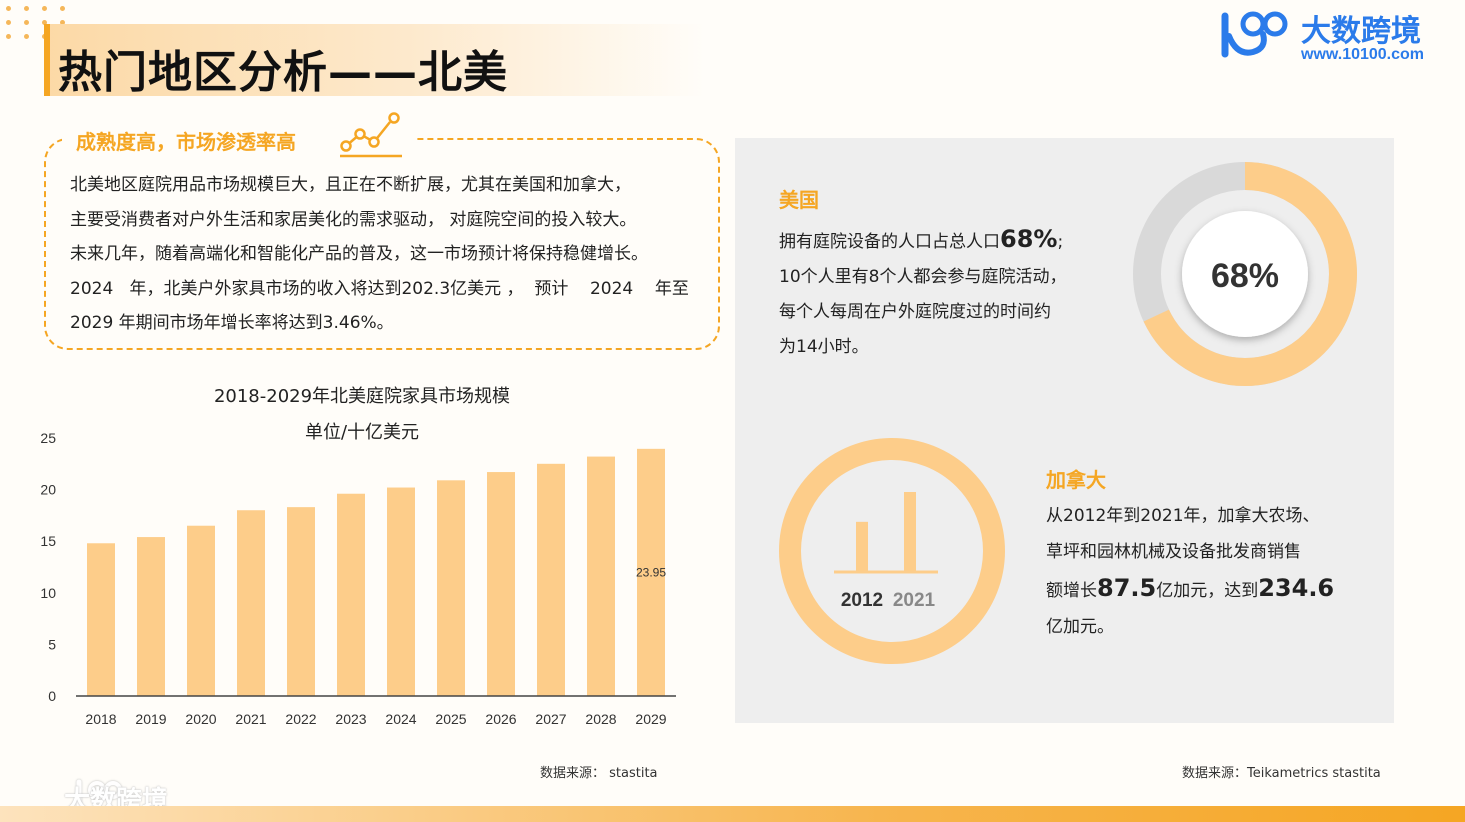 Image resolution: width=1465 pixels, height=822 pixels. Describe the element at coordinates (371, 135) in the screenshot. I see `trend-line-icon` at that location.